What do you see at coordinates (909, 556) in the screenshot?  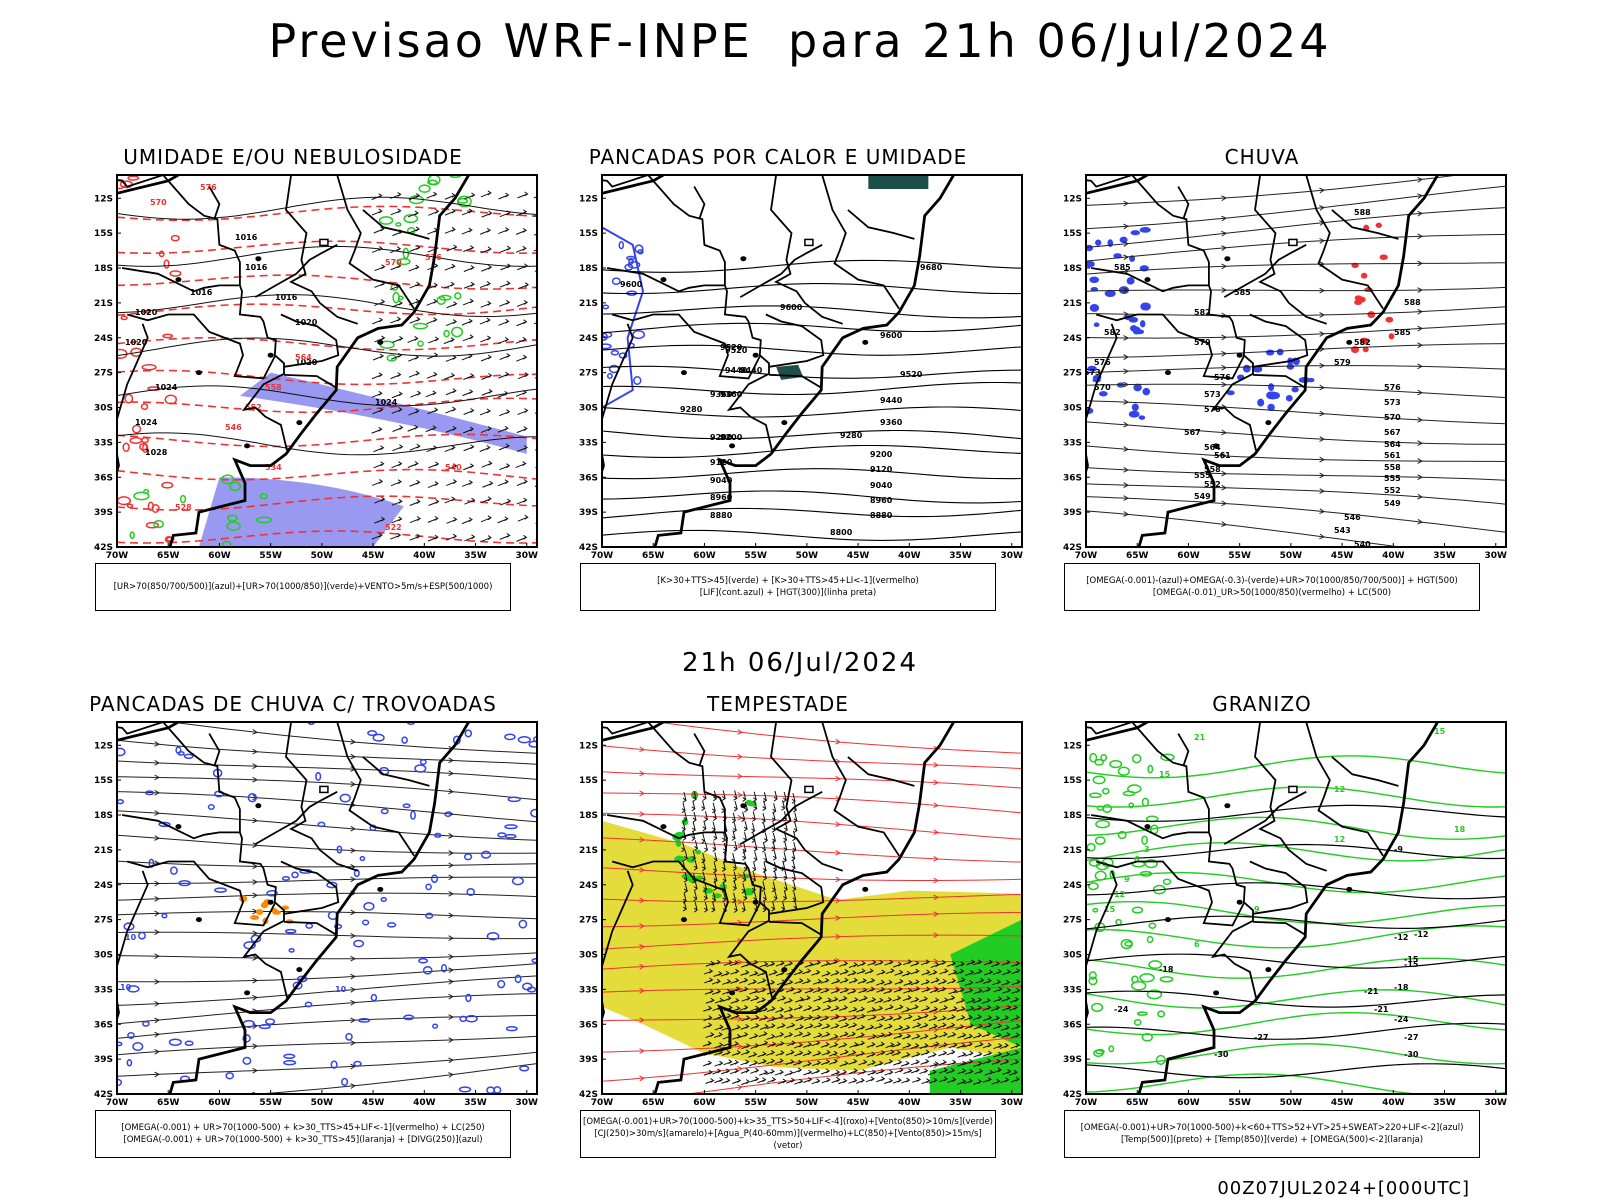 I see `lon-tick-label: 40W` at bounding box center [909, 556].